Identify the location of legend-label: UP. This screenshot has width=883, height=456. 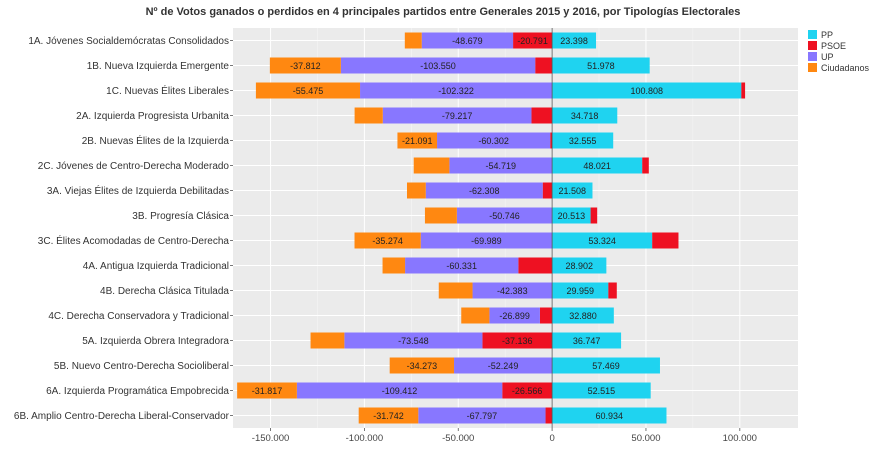
(827, 57).